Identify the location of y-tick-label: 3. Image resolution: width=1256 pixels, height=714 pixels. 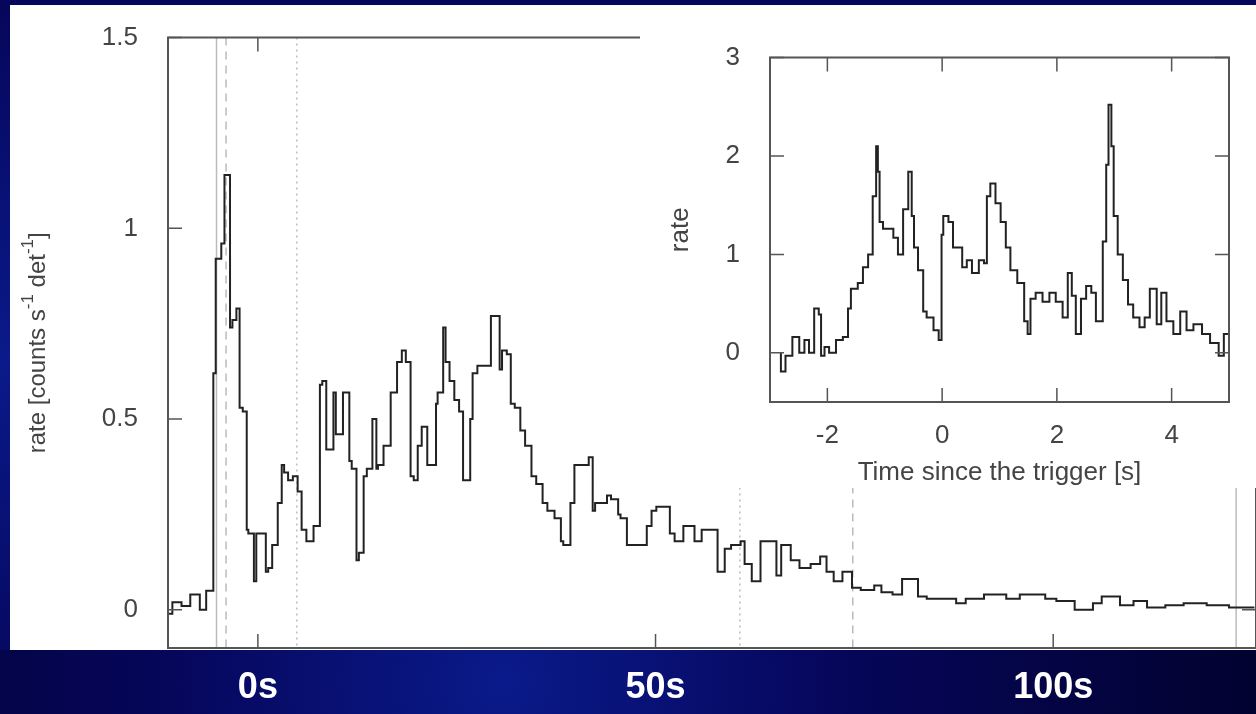
(732, 55).